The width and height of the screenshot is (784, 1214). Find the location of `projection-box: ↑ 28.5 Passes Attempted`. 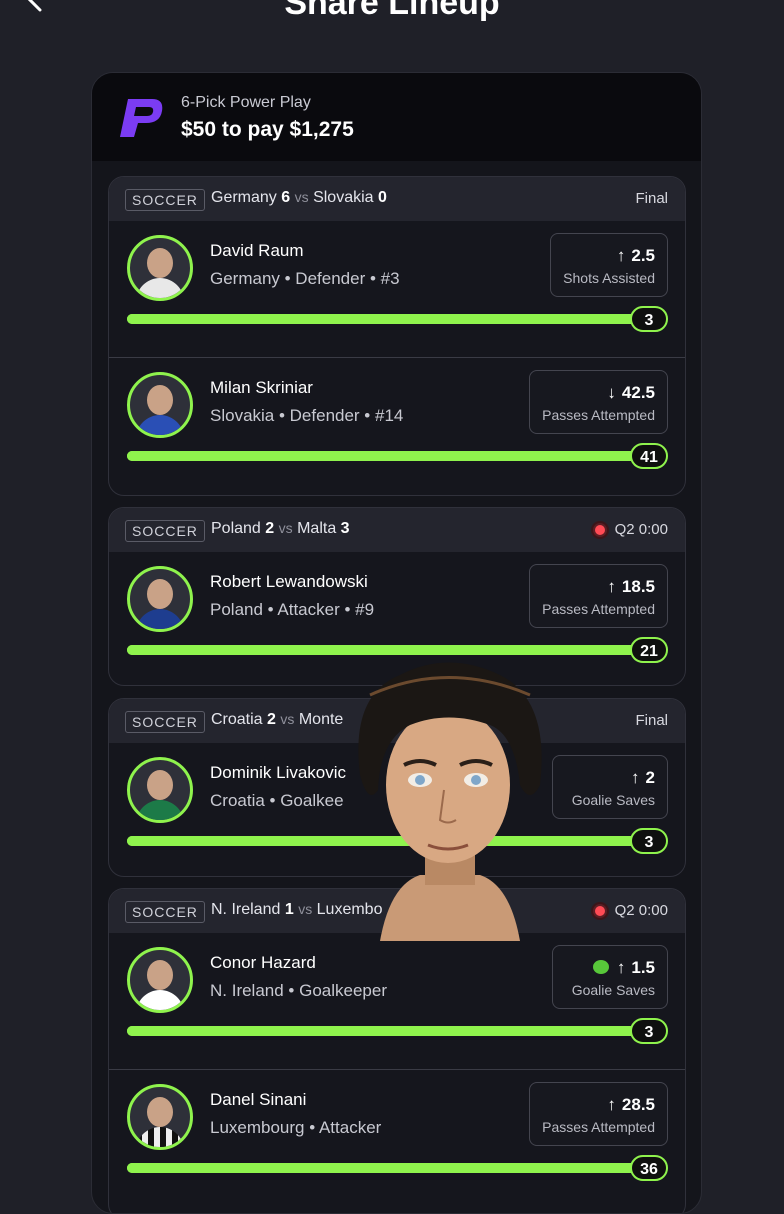

projection-box: ↑ 28.5 Passes Attempted is located at coordinates (598, 1114).